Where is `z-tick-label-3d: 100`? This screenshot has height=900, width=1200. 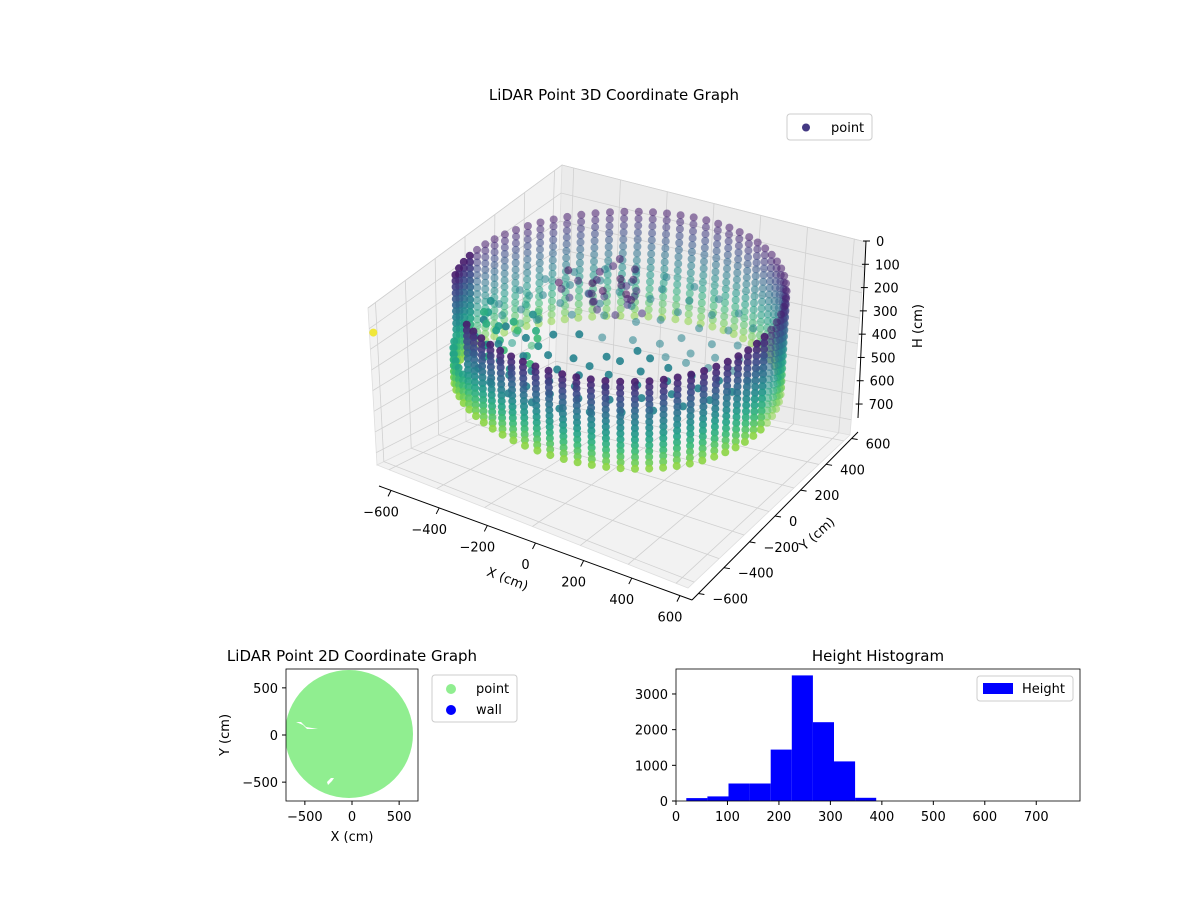 z-tick-label-3d: 100 is located at coordinates (887, 265).